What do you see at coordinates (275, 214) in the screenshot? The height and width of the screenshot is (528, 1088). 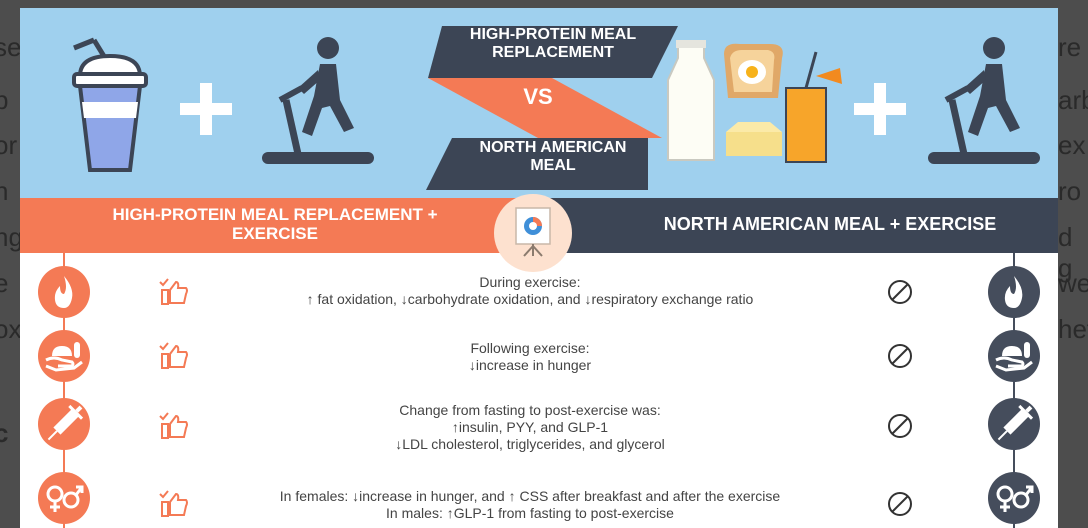 I see `header-left-line1: HIGH-PROTEIN MEAL REPLACEMENT +` at bounding box center [275, 214].